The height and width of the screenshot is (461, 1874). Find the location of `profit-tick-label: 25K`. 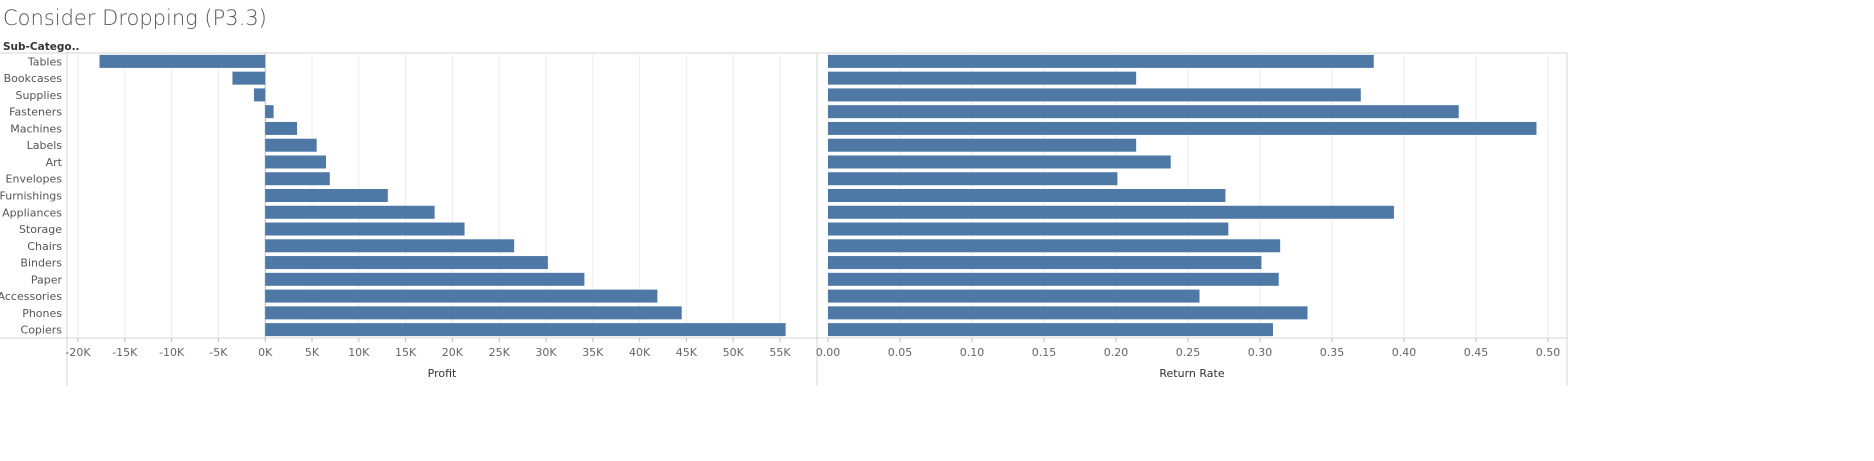

profit-tick-label: 25K is located at coordinates (500, 352).